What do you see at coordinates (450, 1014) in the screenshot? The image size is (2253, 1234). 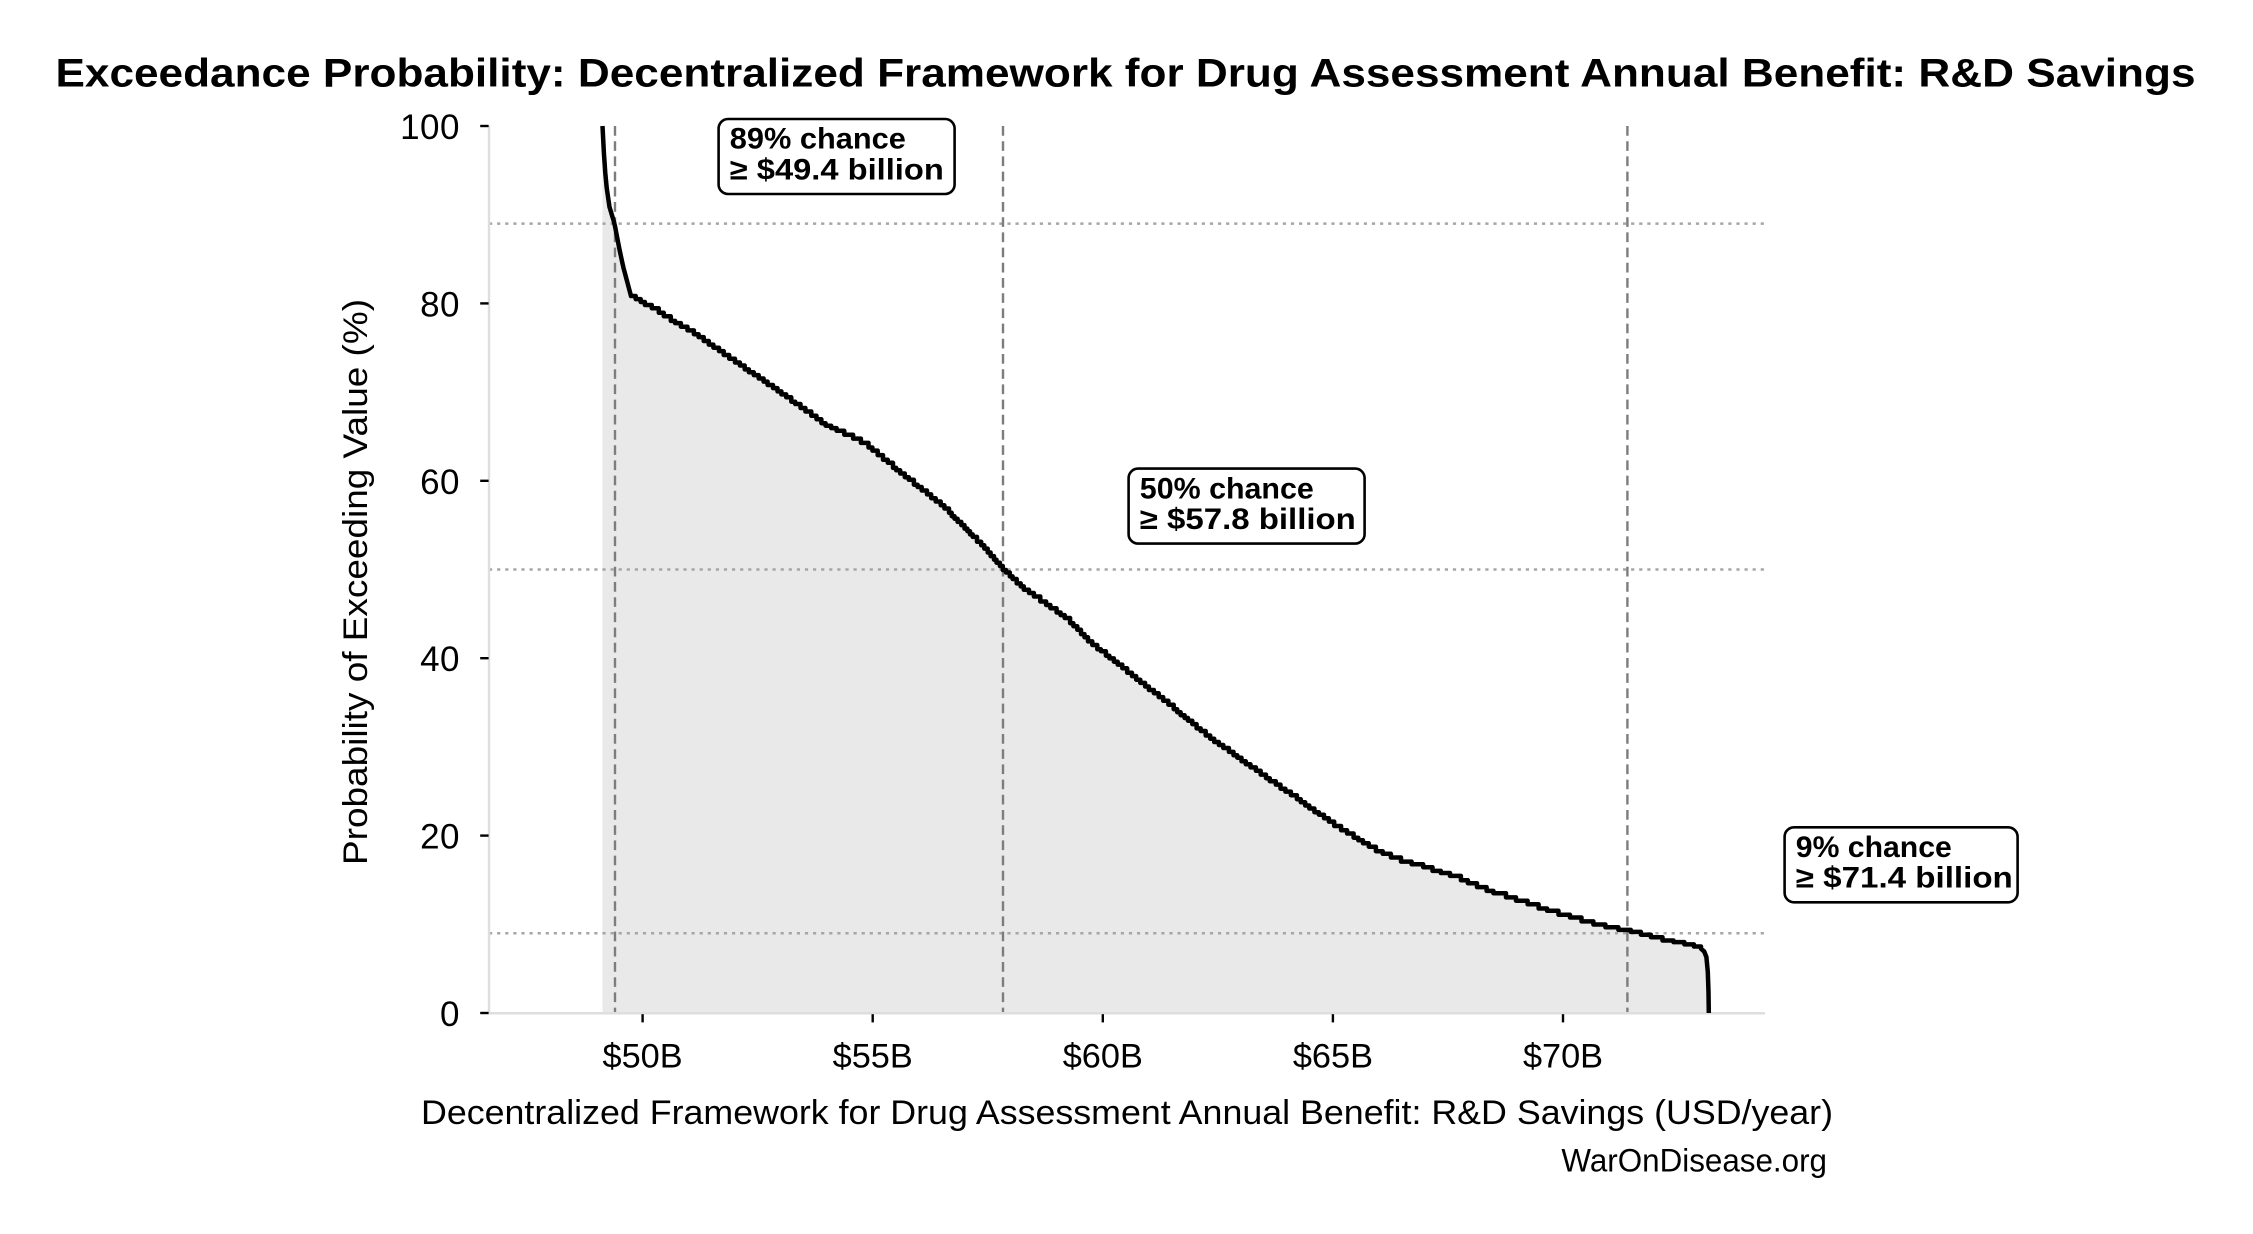 I see `svg-text: 0` at bounding box center [450, 1014].